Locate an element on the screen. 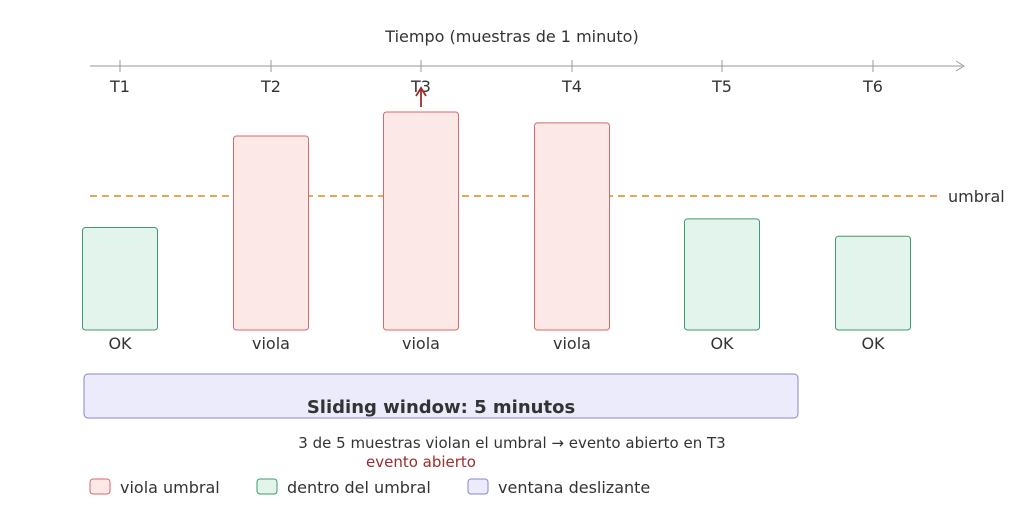  axis-title: Tiempo (muestras de 1 minuto) is located at coordinates (511, 36).